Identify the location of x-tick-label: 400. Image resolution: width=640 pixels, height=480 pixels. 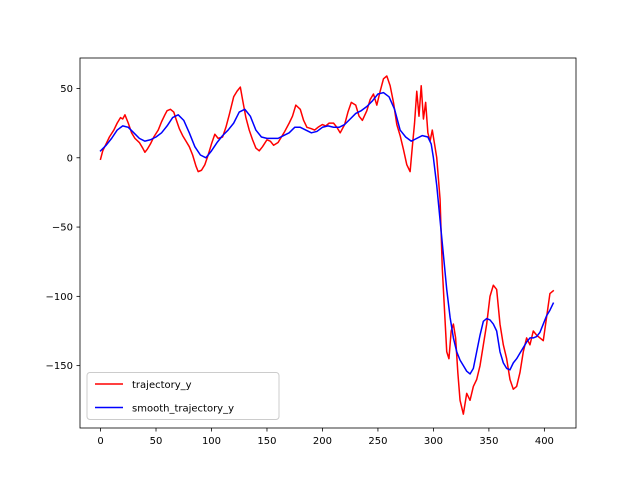
(544, 441).